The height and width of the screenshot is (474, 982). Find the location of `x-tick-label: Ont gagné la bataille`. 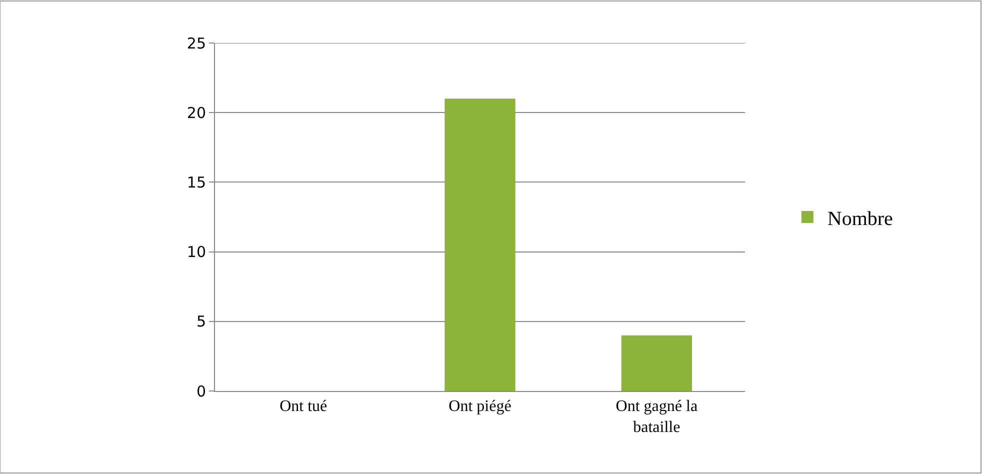

x-tick-label: Ont gagné la bataille is located at coordinates (657, 417).